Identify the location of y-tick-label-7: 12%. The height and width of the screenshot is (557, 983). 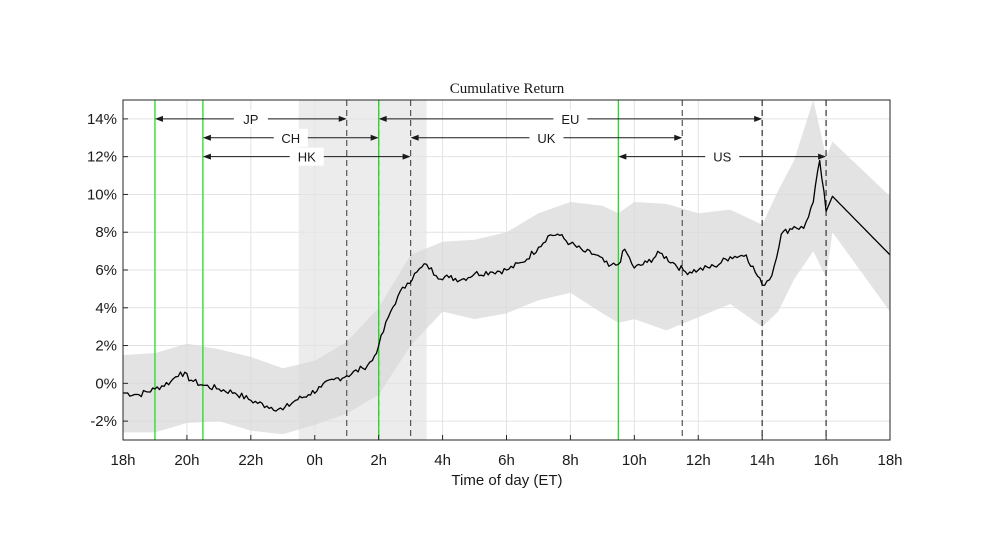
(102, 157).